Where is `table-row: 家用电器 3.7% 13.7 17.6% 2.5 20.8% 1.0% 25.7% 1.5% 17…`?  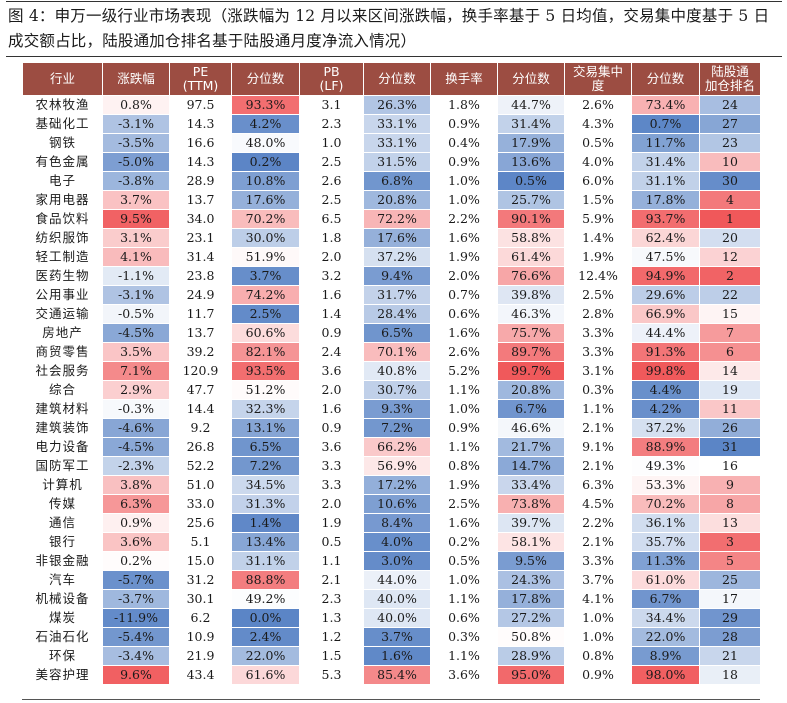
table-row: 家用电器 3.7% 13.7 17.6% 2.5 20.8% 1.0% 25.7% 1.5% 17… is located at coordinates (391, 200).